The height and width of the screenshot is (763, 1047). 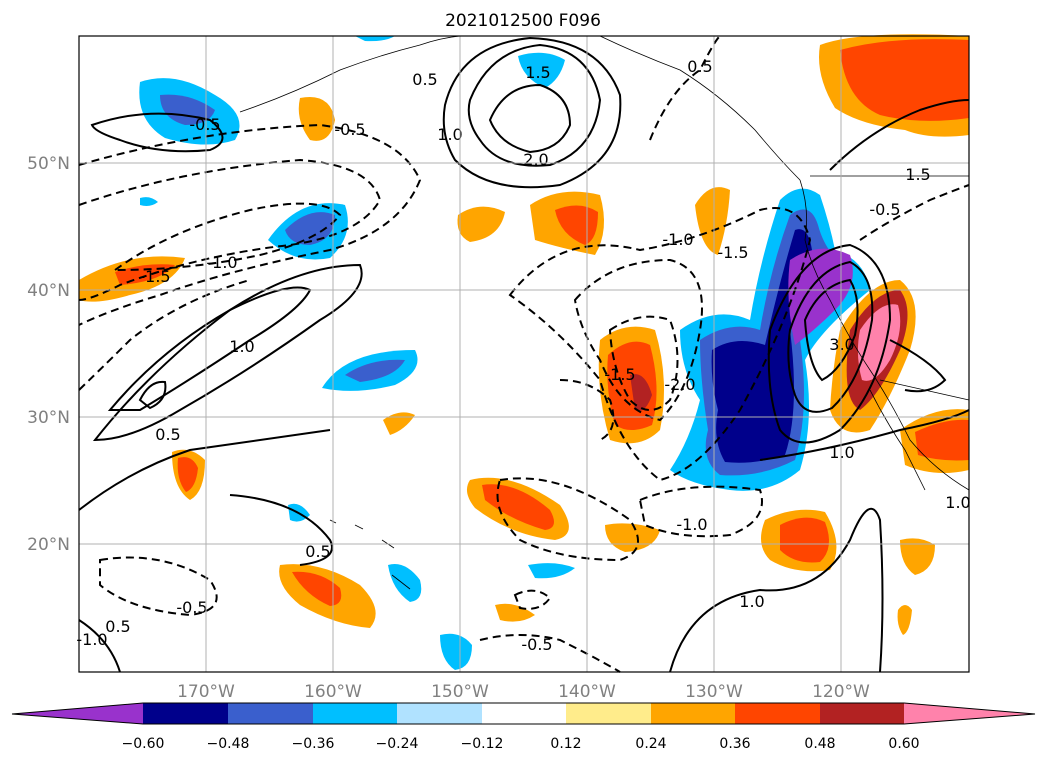 What do you see at coordinates (333, 692) in the screenshot?
I see `lon-label: 160°W` at bounding box center [333, 692].